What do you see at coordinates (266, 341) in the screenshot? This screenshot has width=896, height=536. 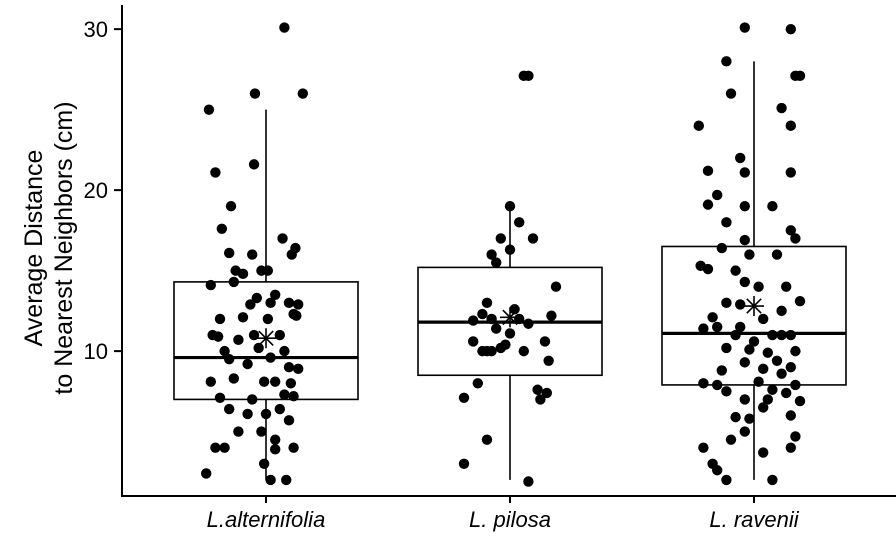 I see `iqr-box` at bounding box center [266, 341].